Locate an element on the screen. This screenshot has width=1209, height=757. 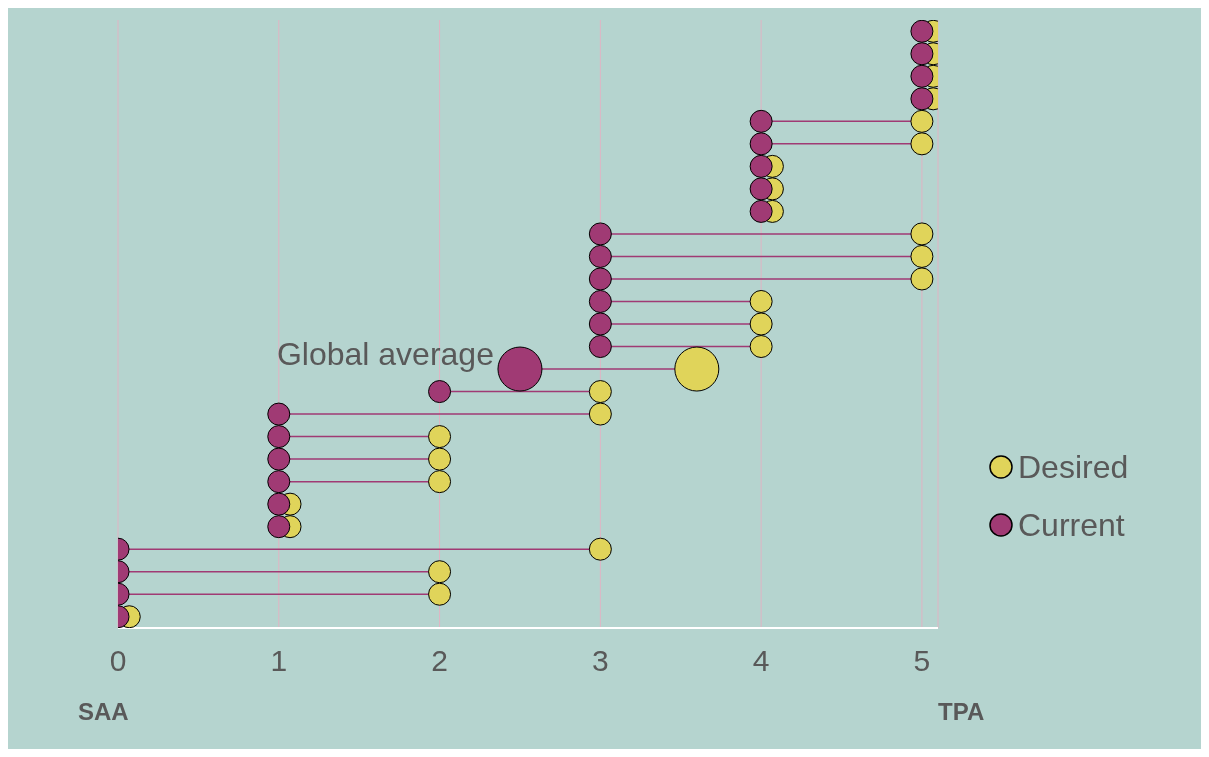
x-tick-label: 4 is located at coordinates (761, 661).